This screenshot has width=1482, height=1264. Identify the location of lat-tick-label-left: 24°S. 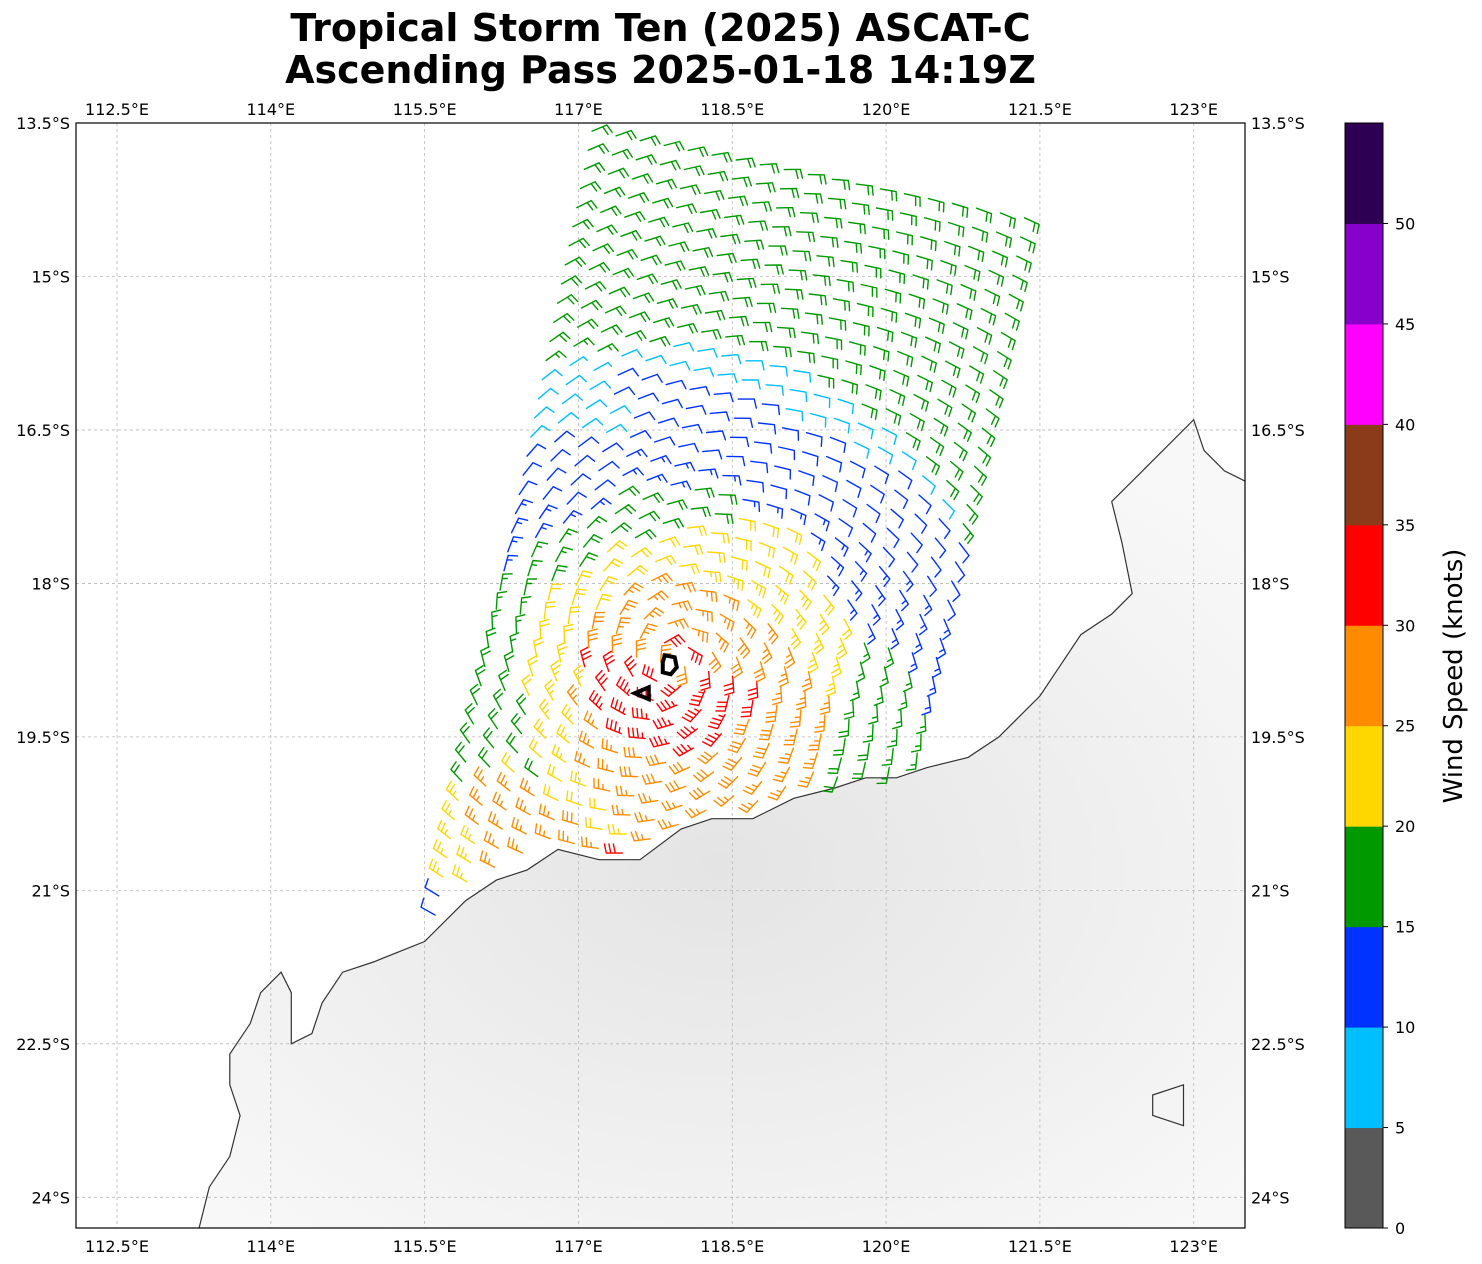
(50, 1197).